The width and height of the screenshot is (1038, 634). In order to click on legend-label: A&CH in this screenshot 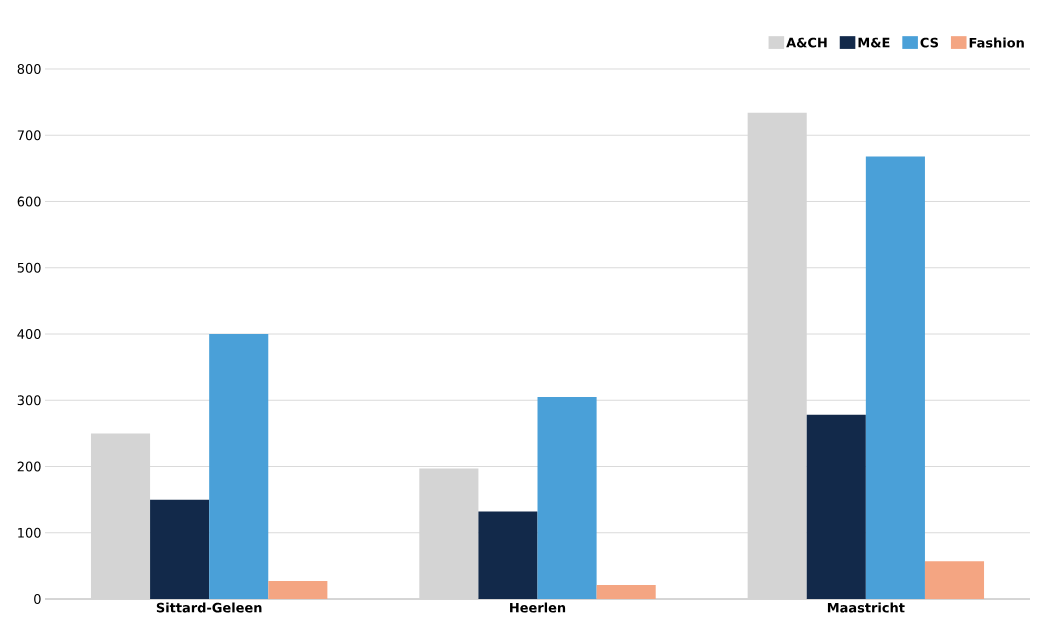, I will do `click(806, 42)`.